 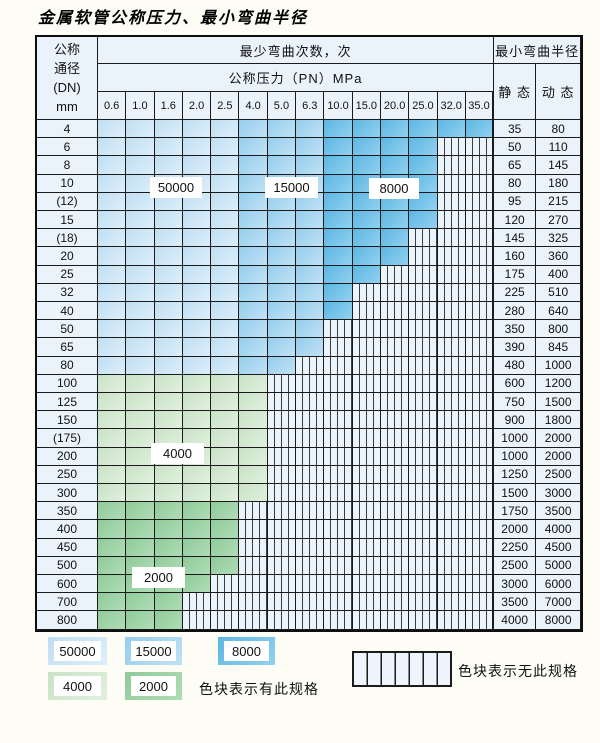 What do you see at coordinates (67, 602) in the screenshot?
I see `dn-cell: 700` at bounding box center [67, 602].